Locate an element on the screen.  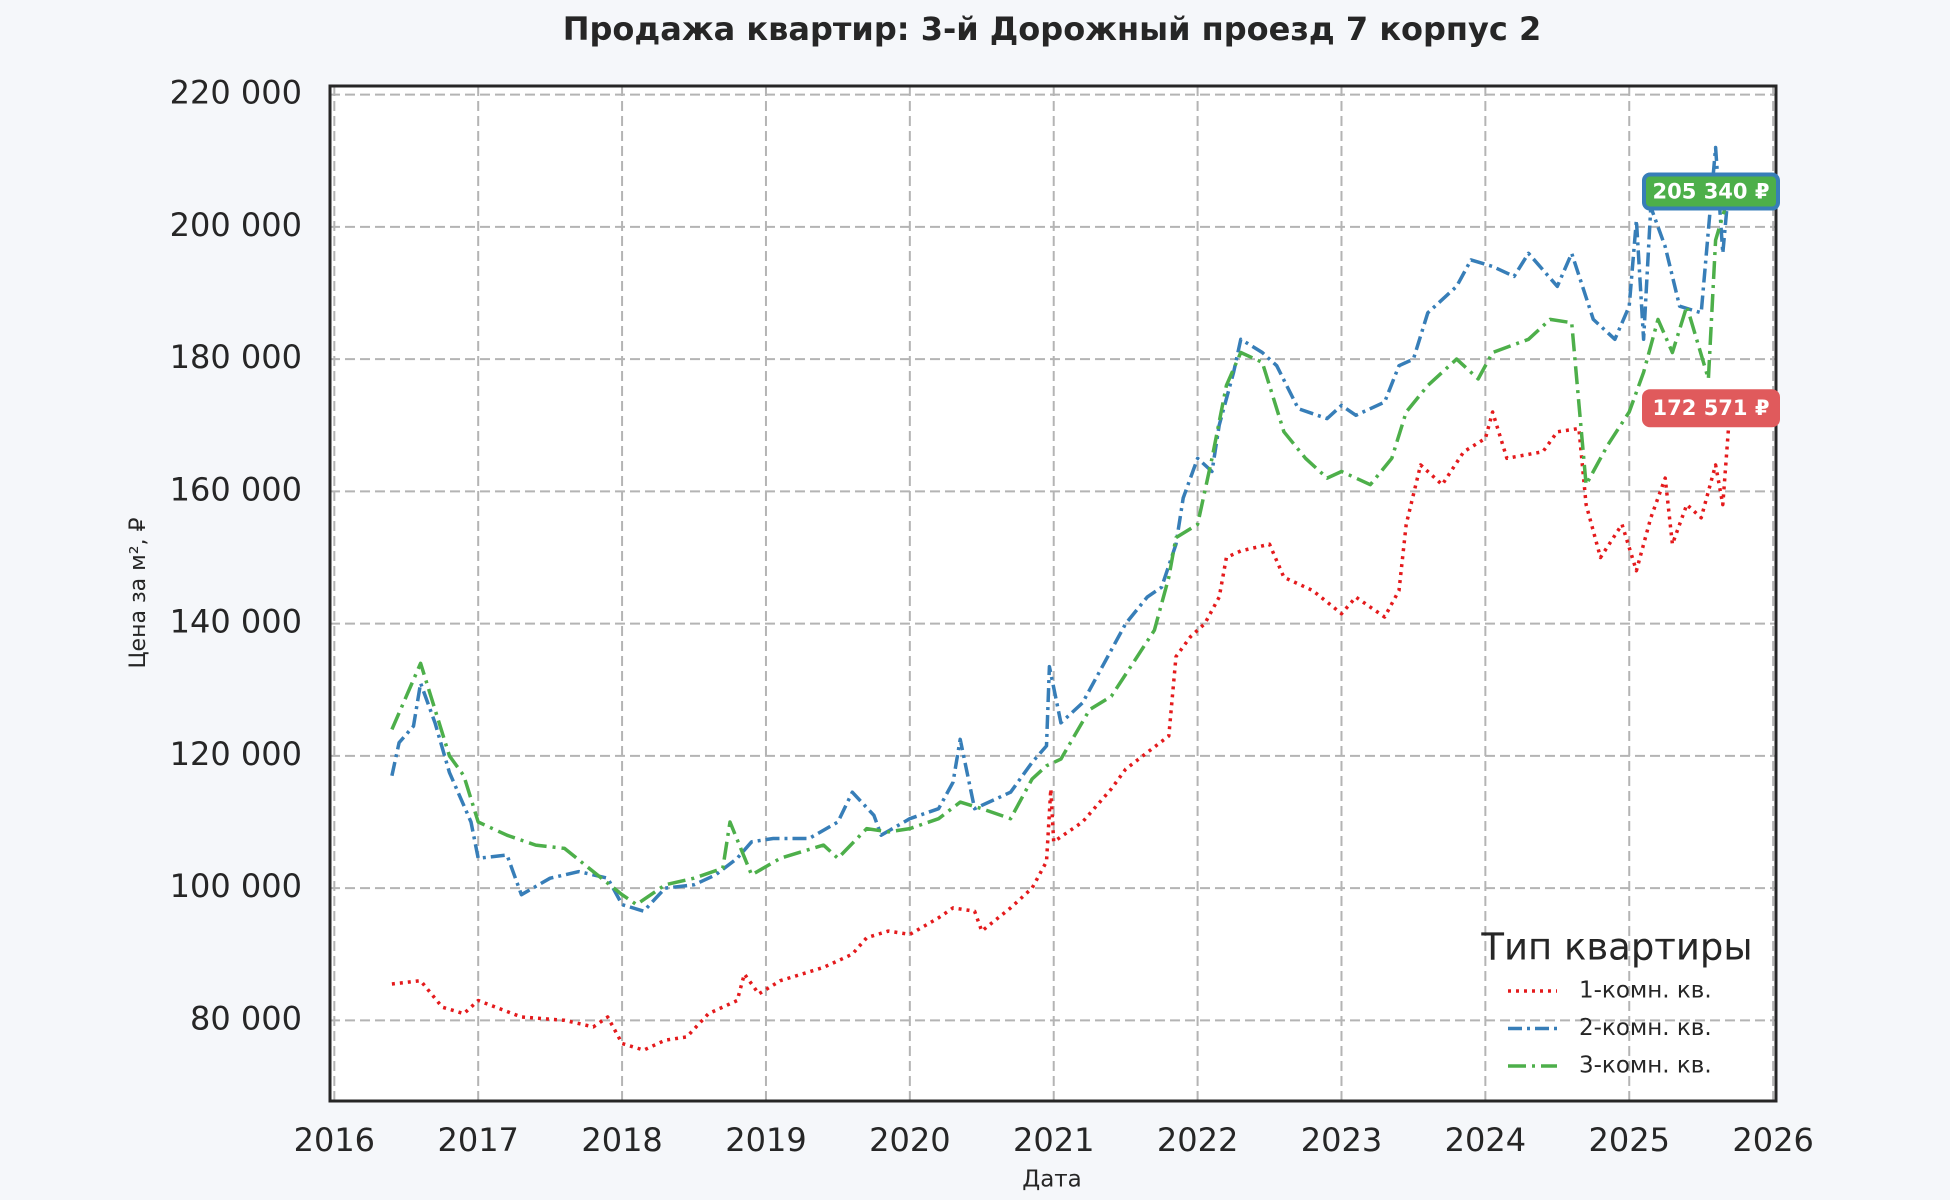
annotation-text: 205 340 ₽ is located at coordinates (1711, 192).